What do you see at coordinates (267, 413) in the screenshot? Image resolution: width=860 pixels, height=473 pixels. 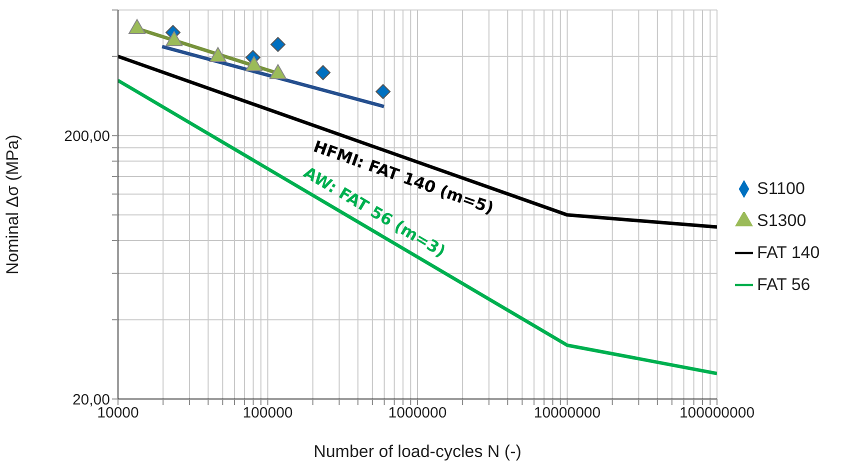 I see `x-tick-label: 100000` at bounding box center [267, 413].